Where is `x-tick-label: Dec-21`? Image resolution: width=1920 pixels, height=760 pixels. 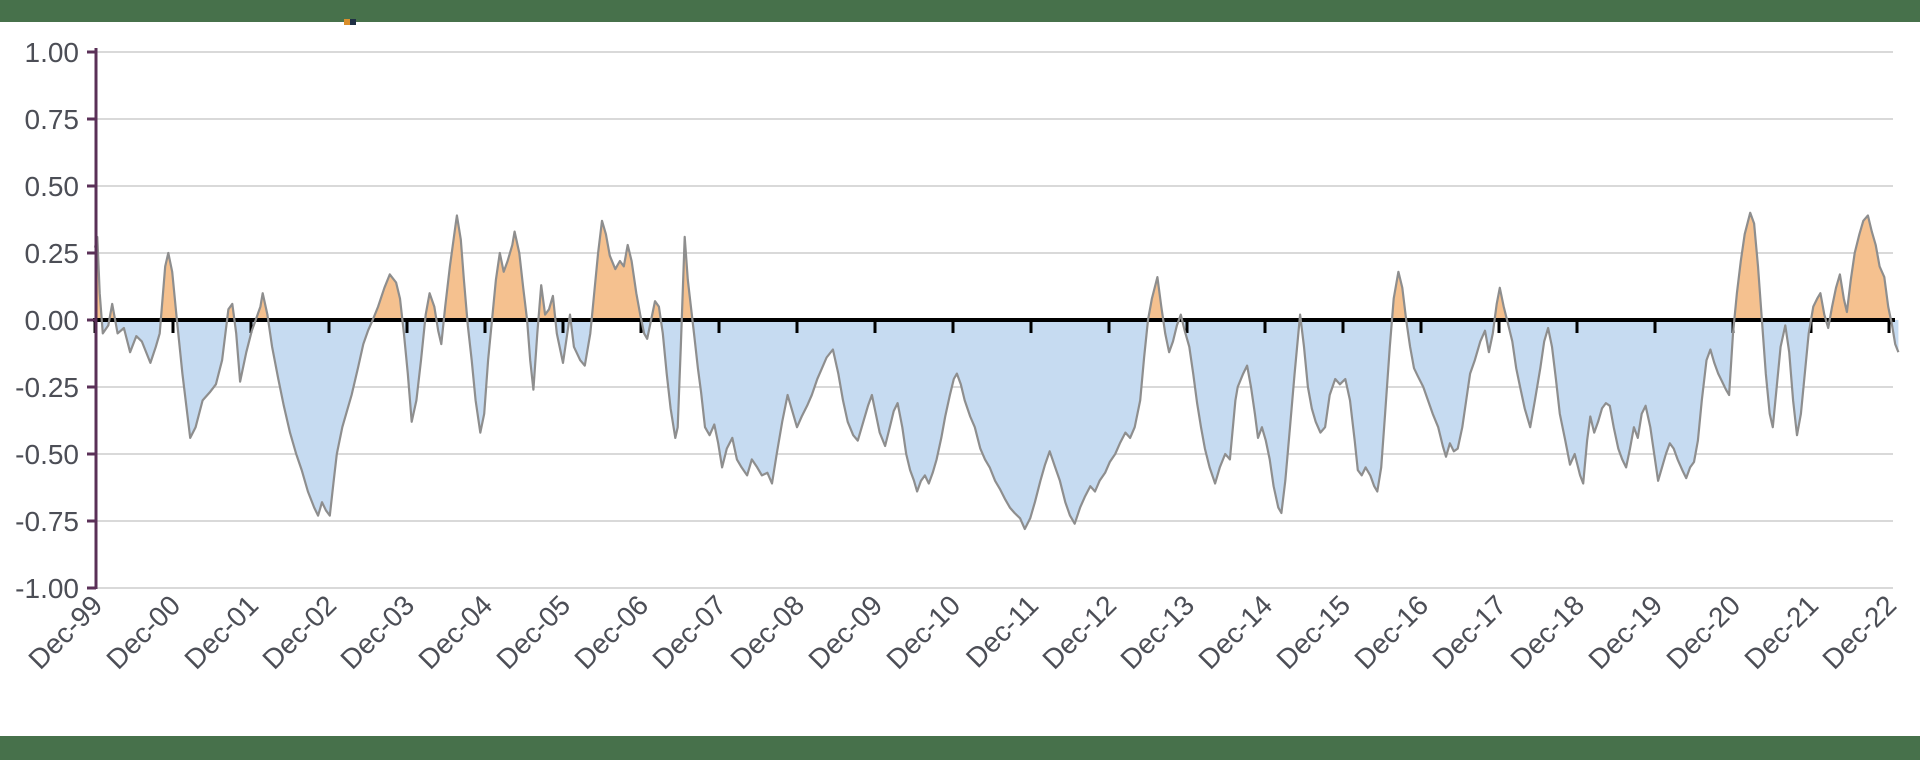
x-tick-label: Dec-21 is located at coordinates (1781, 632).